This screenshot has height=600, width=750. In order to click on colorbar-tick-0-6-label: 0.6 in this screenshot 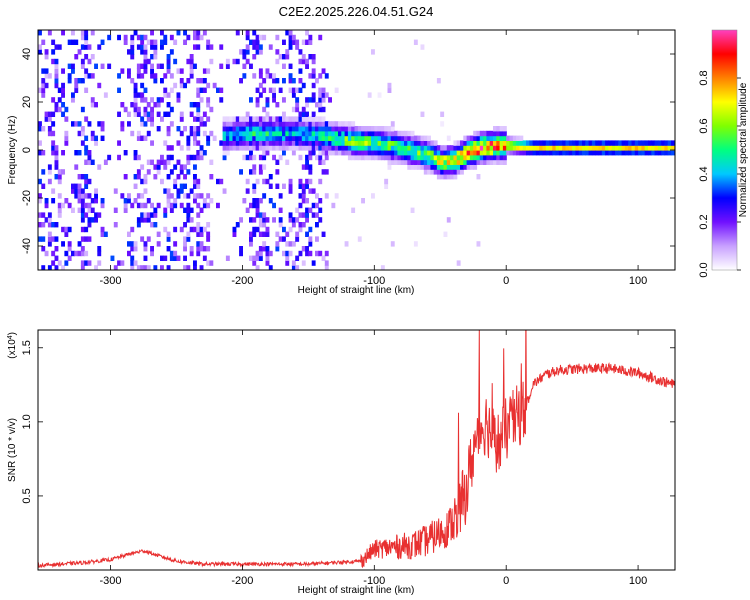, I will do `click(704, 125)`.